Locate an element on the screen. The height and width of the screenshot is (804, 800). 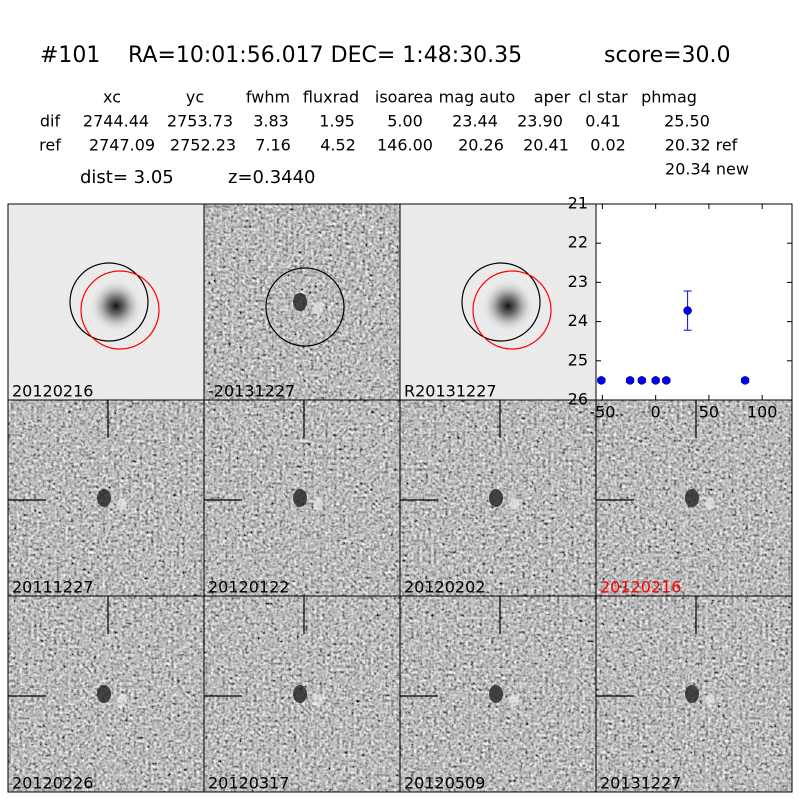
table-cell: 0.41 is located at coordinates (603, 121).